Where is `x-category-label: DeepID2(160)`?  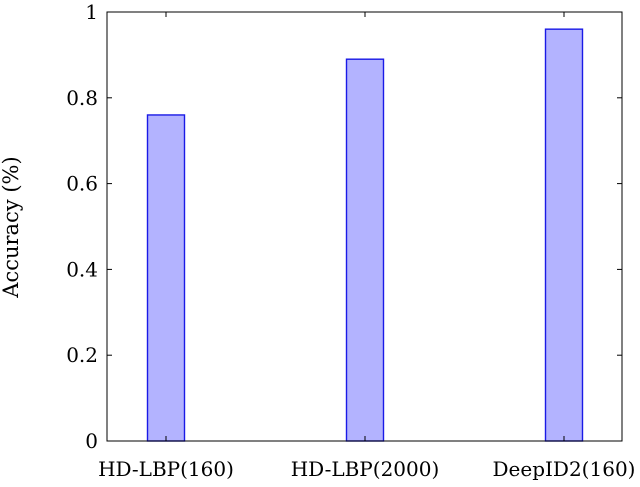 x-category-label: DeepID2(160) is located at coordinates (564, 469).